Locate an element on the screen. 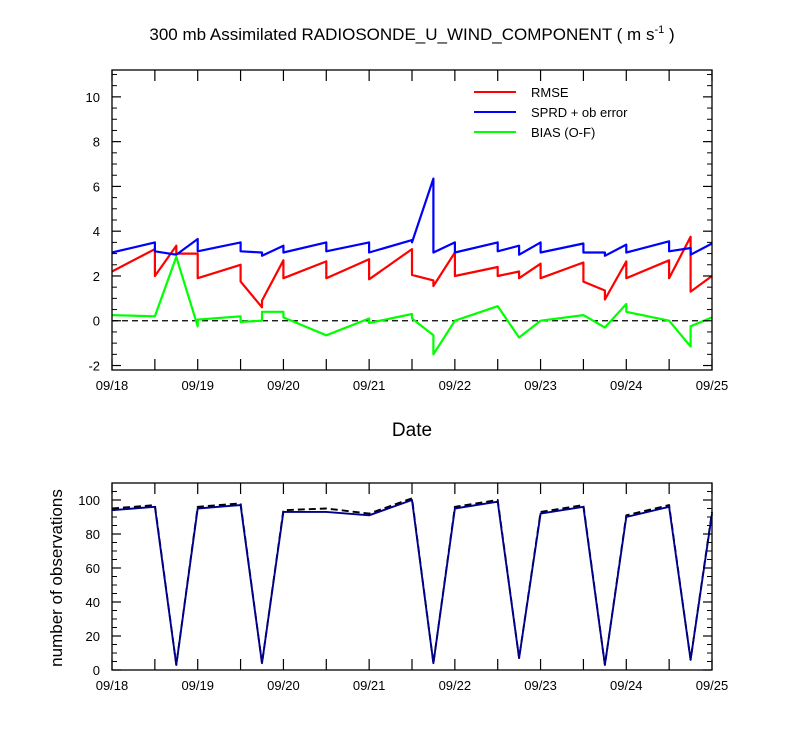 Image resolution: width=800 pixels, height=750 pixels. legend-label: SPRD + ob error is located at coordinates (579, 112).